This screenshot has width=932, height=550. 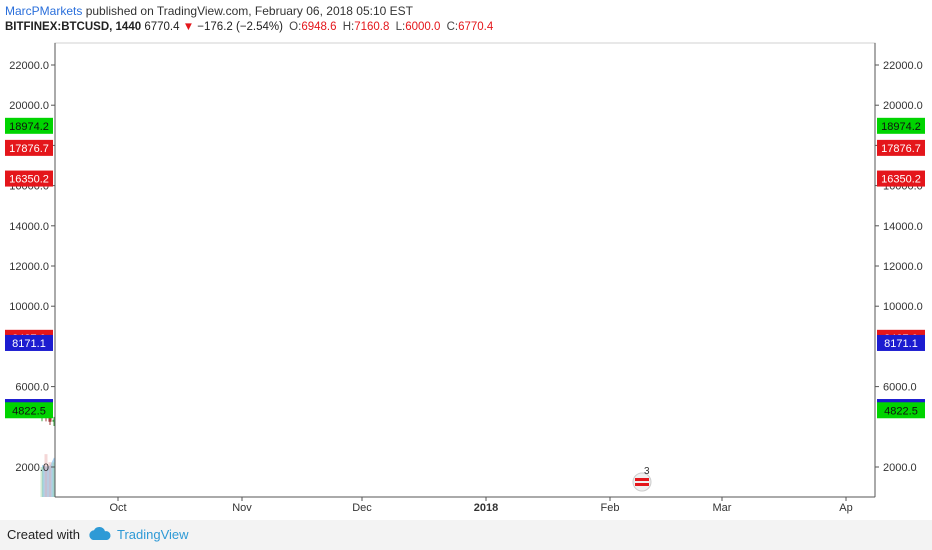 What do you see at coordinates (722, 508) in the screenshot?
I see `x-tick-label: Mar` at bounding box center [722, 508].